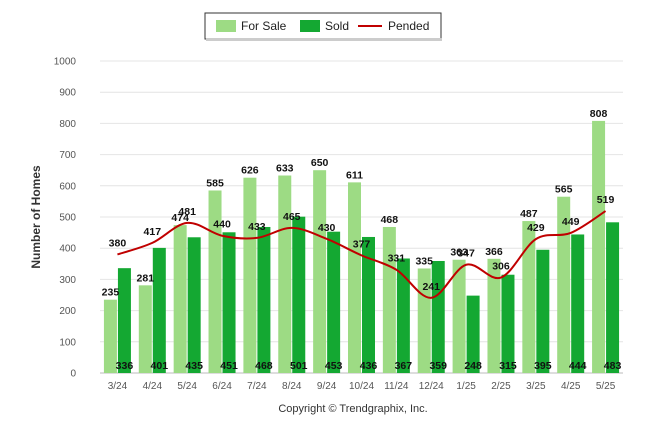  Describe the element at coordinates (67, 93) in the screenshot. I see `y-tick-label: 900` at that location.